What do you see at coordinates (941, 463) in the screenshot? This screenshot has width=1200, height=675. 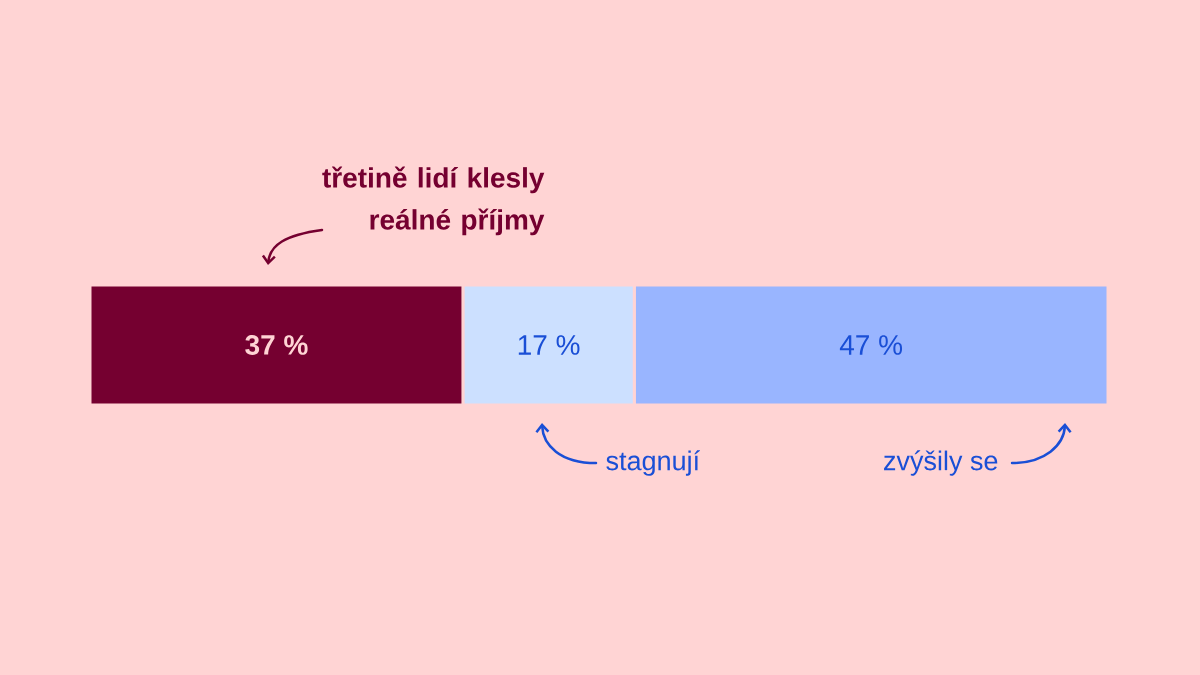 I see `text: zvýšily se` at bounding box center [941, 463].